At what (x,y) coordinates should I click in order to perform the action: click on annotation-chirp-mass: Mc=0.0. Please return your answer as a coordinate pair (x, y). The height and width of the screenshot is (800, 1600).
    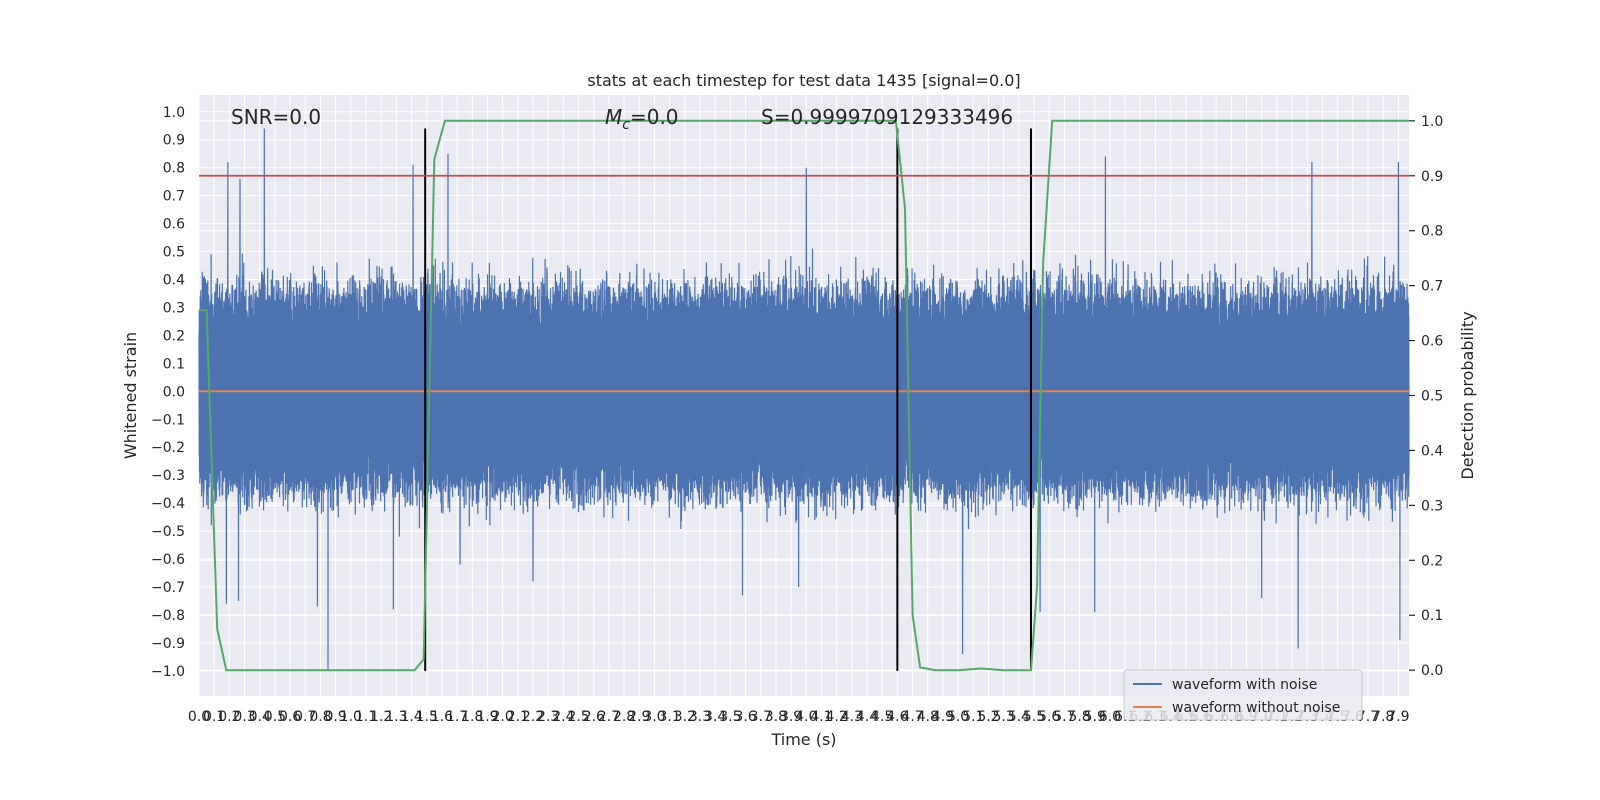
    Looking at the image, I should click on (642, 119).